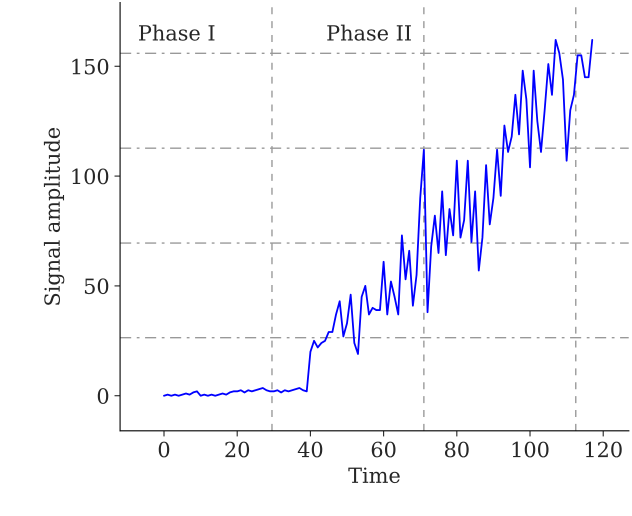  What do you see at coordinates (90, 176) in the screenshot?
I see `y-tick-label: 100` at bounding box center [90, 176].